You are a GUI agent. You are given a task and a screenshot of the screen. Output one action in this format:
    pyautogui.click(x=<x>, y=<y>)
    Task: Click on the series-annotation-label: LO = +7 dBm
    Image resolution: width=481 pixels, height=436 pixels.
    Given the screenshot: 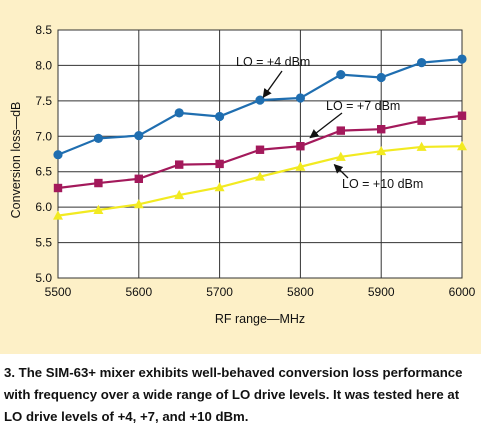 What is the action you would take?
    pyautogui.click(x=363, y=106)
    